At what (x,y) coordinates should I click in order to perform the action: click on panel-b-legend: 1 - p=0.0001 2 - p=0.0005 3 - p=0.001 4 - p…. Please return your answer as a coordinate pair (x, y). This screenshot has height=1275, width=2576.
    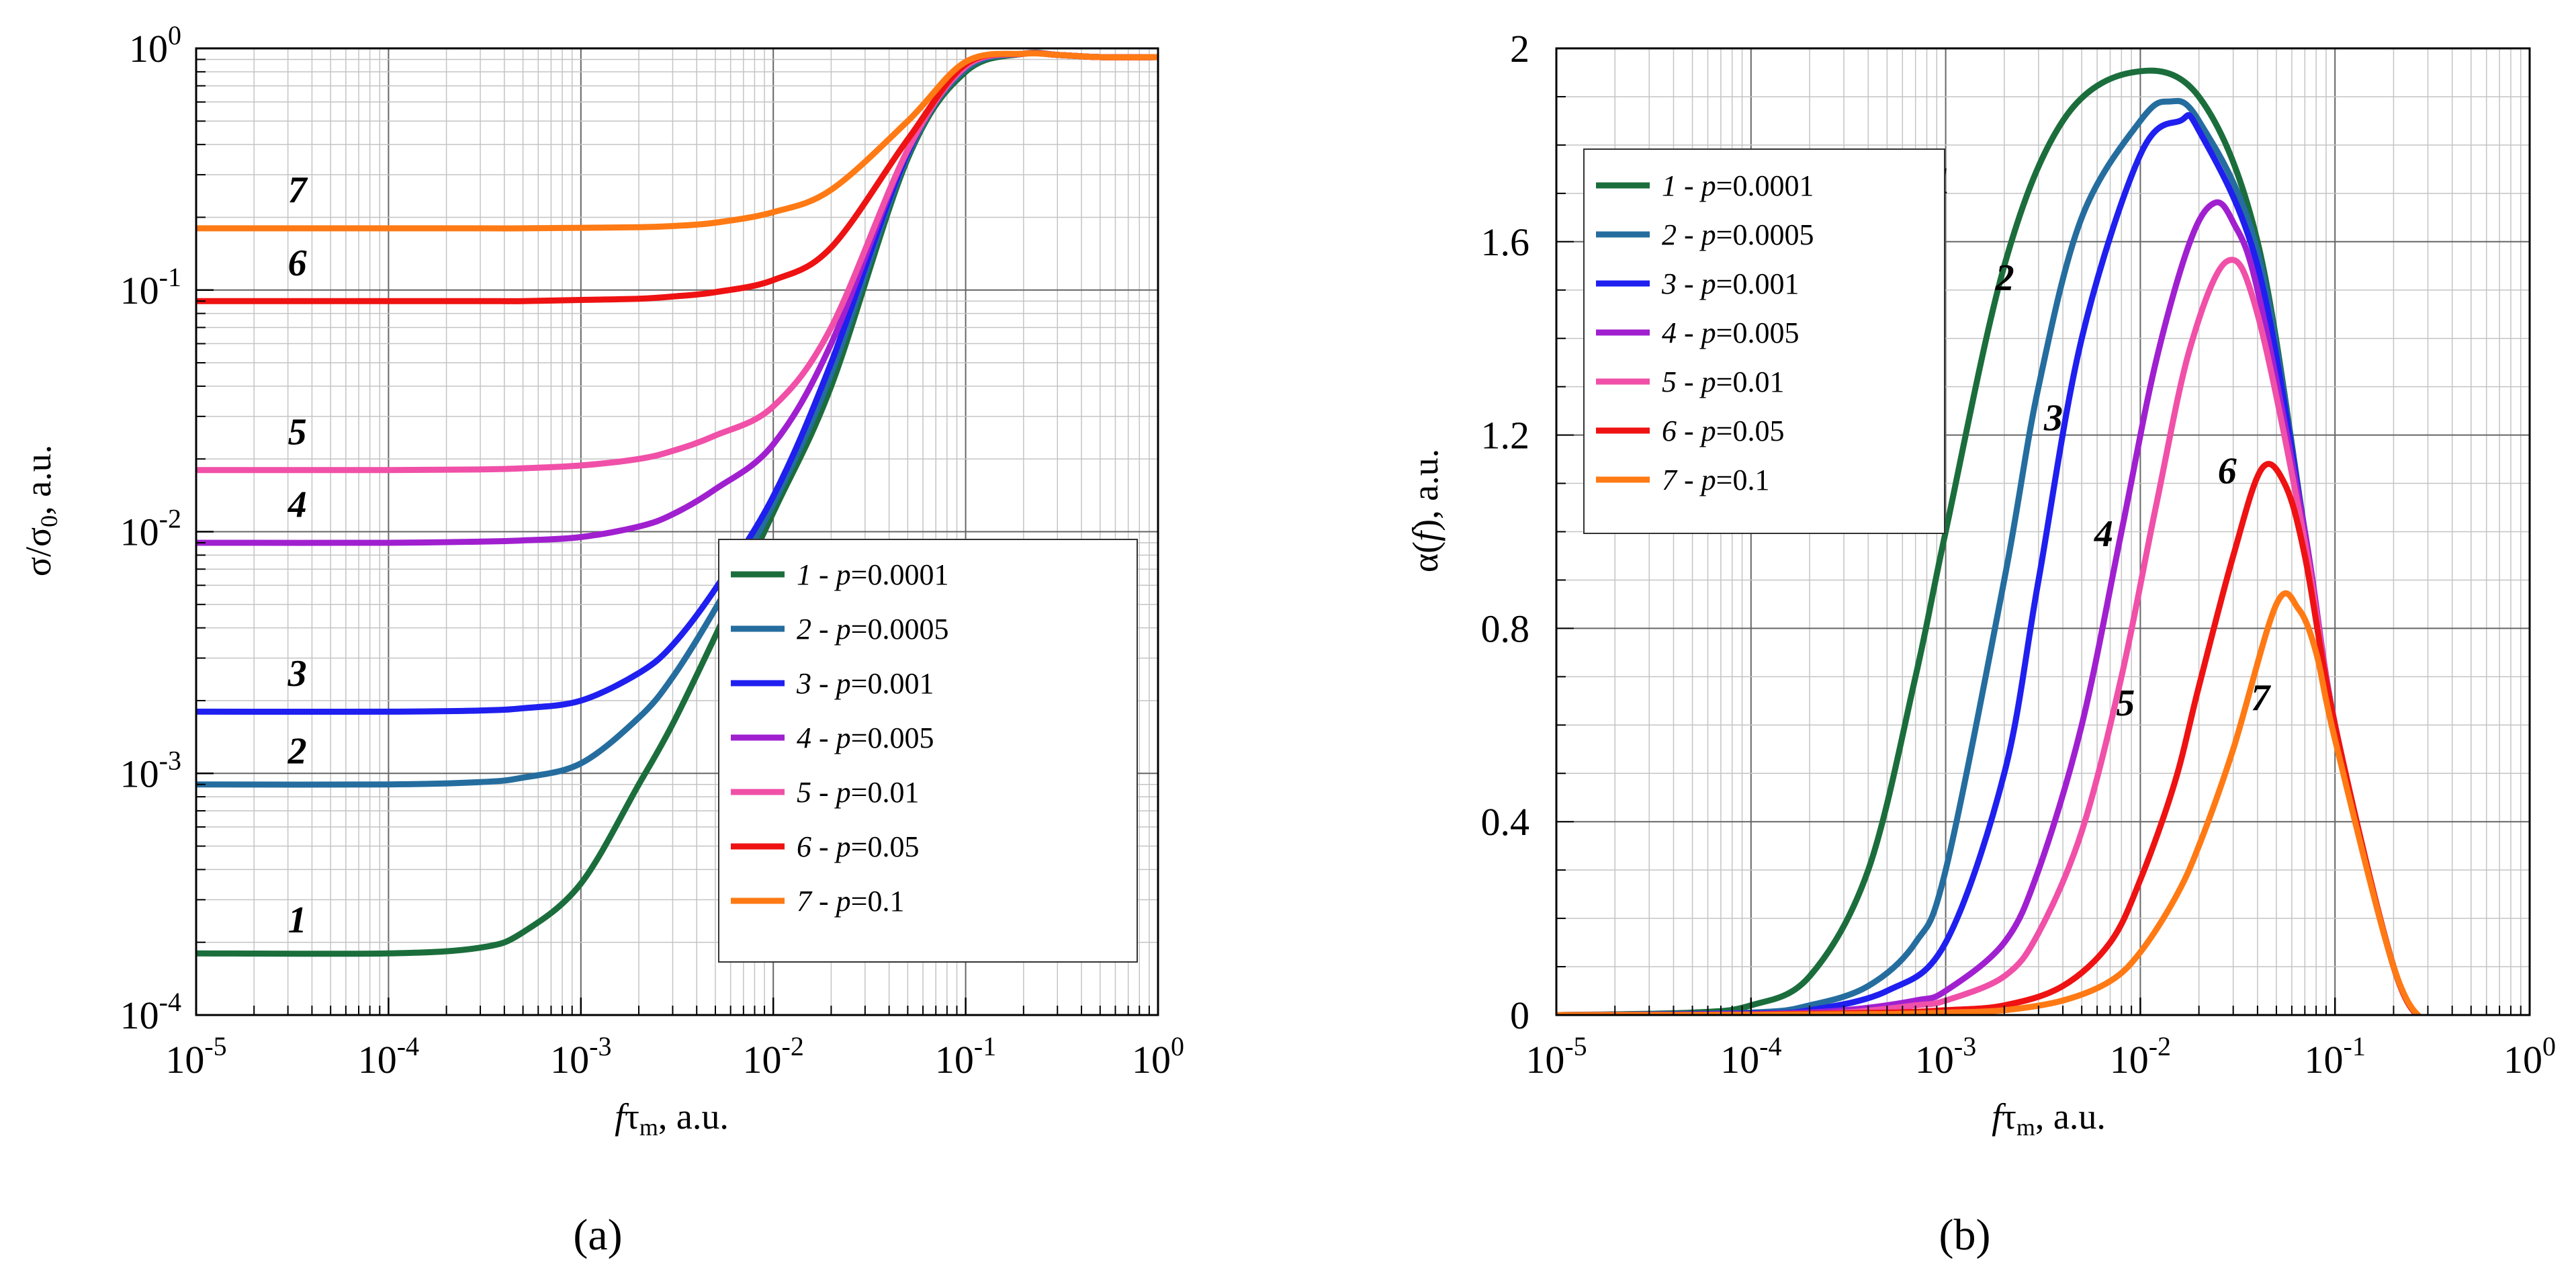
    Looking at the image, I should click on (1764, 341).